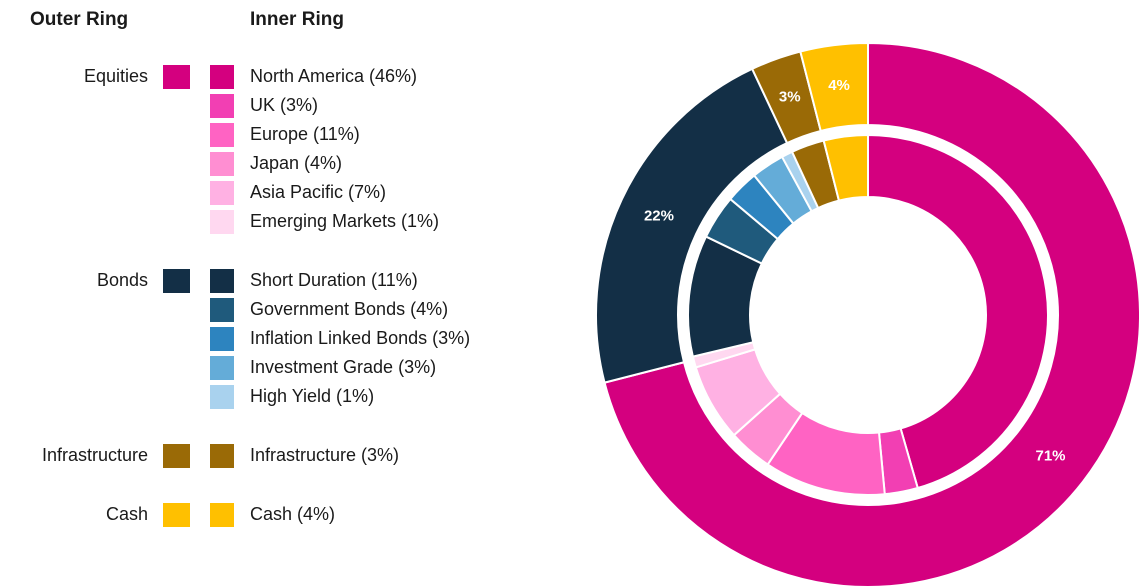 This screenshot has width=1139, height=587. I want to click on inner-legend-label: Emerging Markets (1%), so click(344, 221).